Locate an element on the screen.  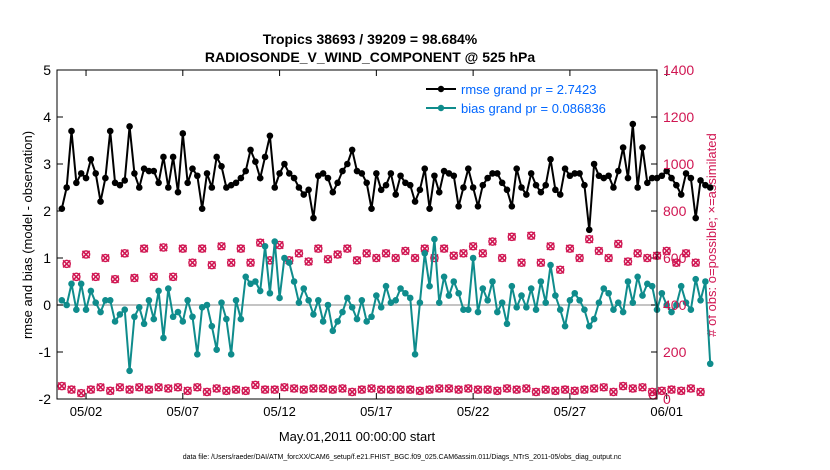
x-tick-label: 05/22 is located at coordinates (473, 411).